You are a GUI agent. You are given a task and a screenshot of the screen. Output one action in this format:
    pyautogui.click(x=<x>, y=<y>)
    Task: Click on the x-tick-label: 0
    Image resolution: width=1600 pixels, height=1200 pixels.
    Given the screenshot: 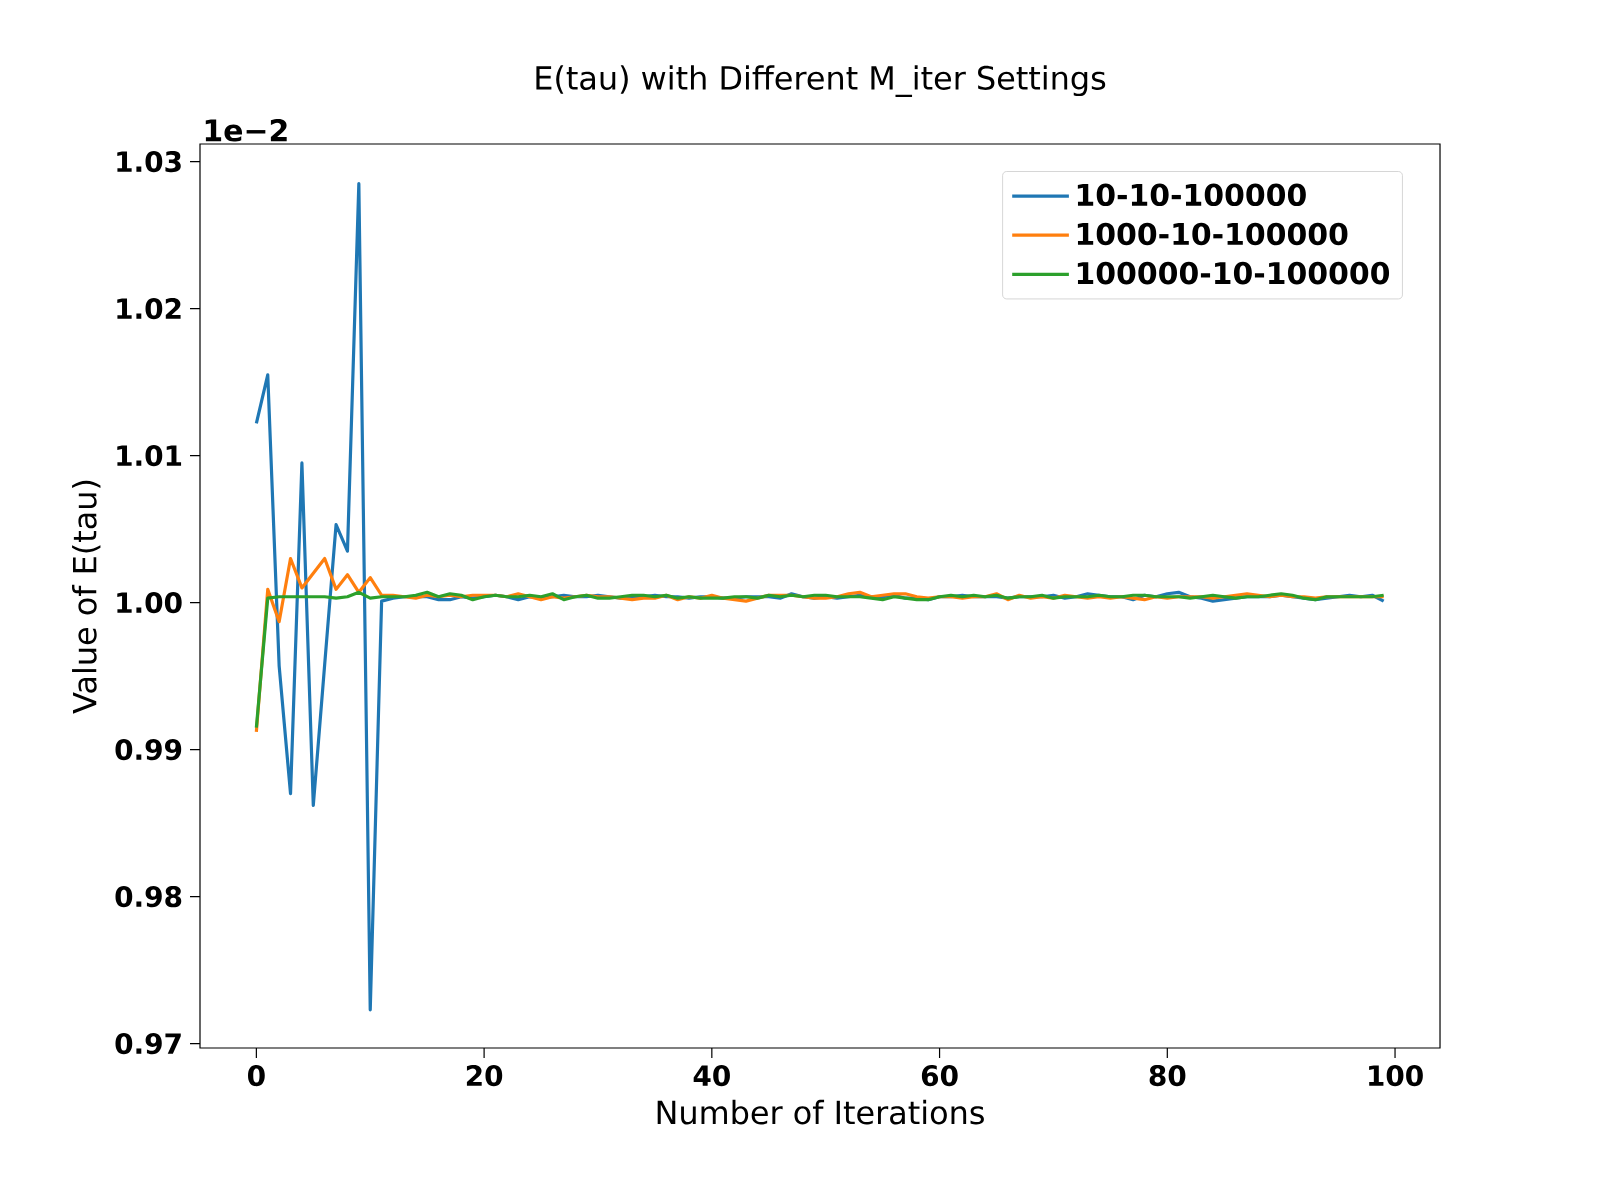 What is the action you would take?
    pyautogui.click(x=256, y=1076)
    